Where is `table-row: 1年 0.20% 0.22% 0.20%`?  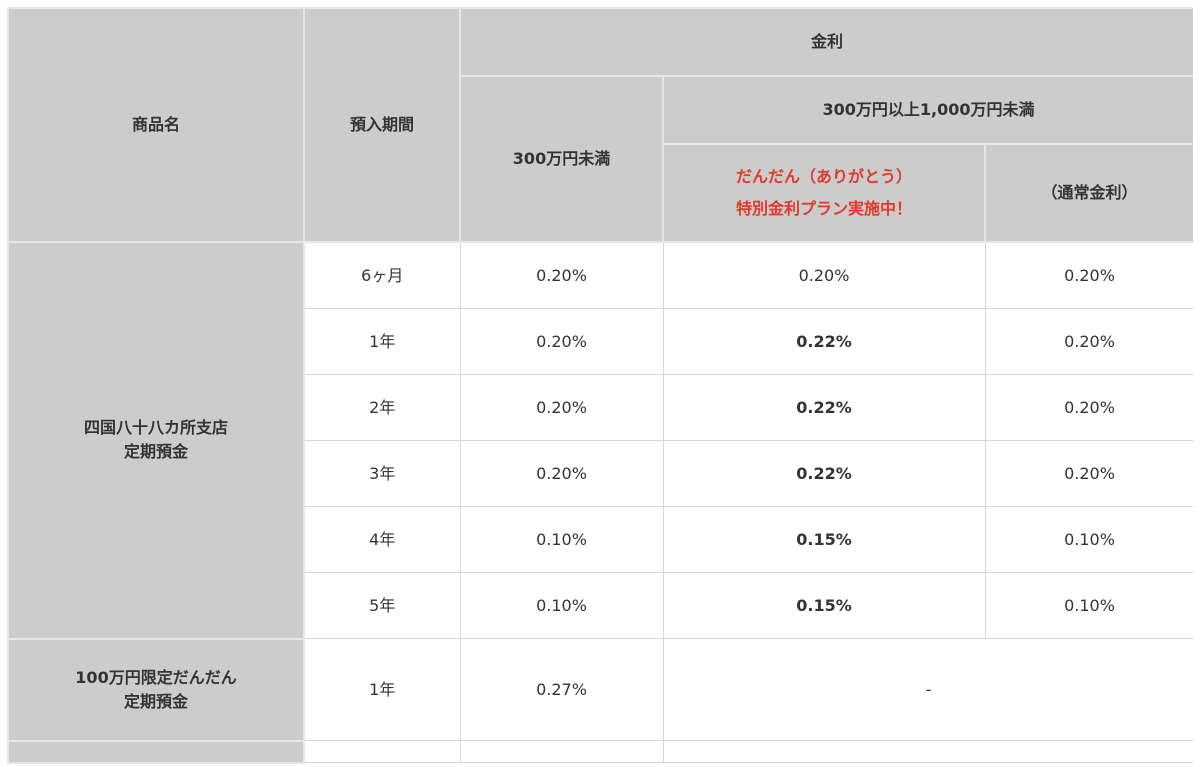
table-row: 1年 0.20% 0.22% 0.20% is located at coordinates (600, 341).